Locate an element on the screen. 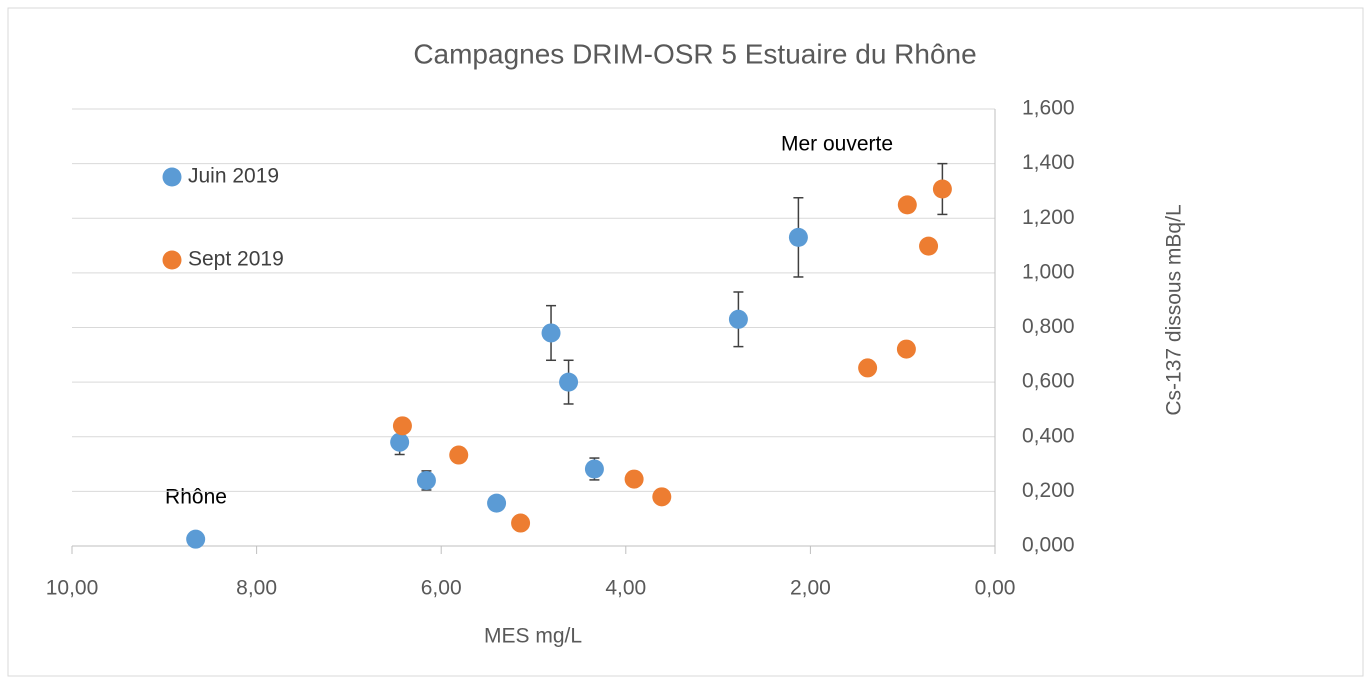 Image resolution: width=1371 pixels, height=684 pixels. y-tick-label: 1,600 is located at coordinates (1048, 108).